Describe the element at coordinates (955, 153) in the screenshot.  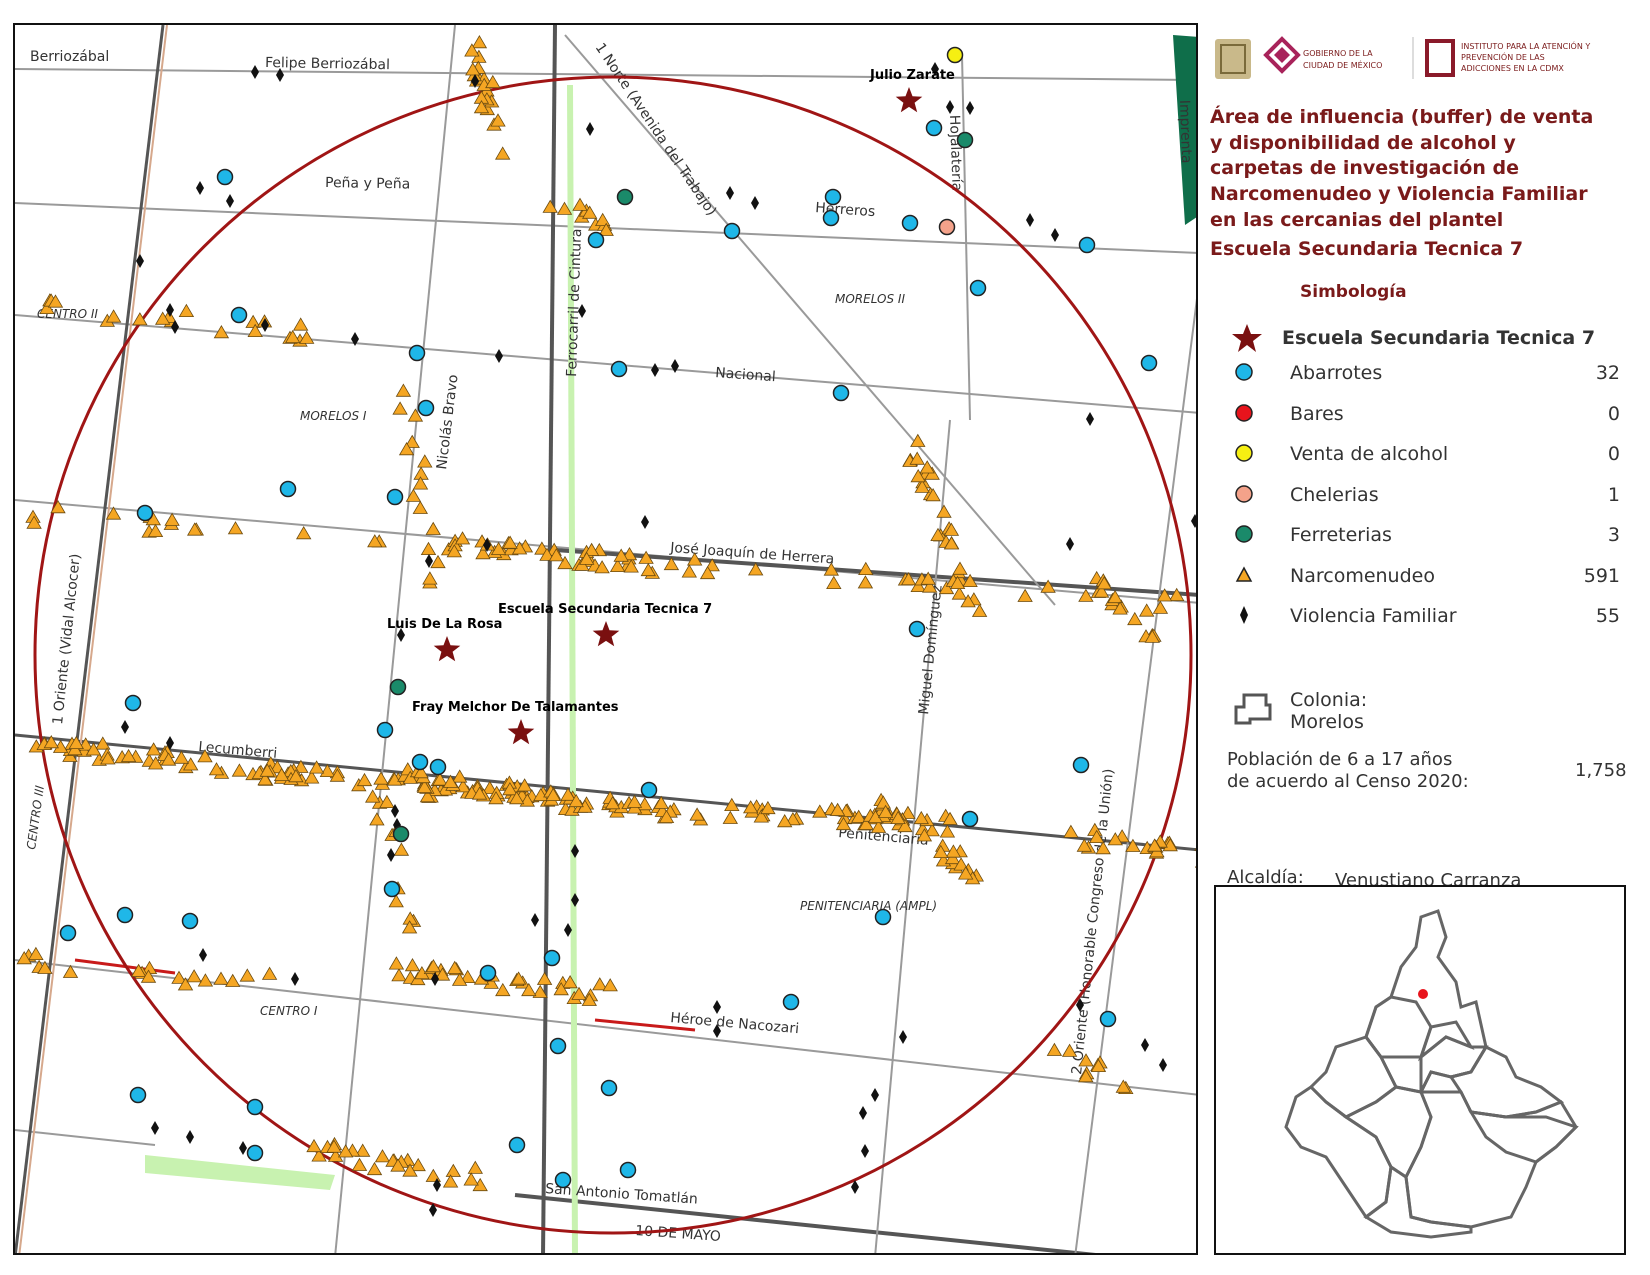
I see `street-label-hojalateria: Hojalatería` at that location.